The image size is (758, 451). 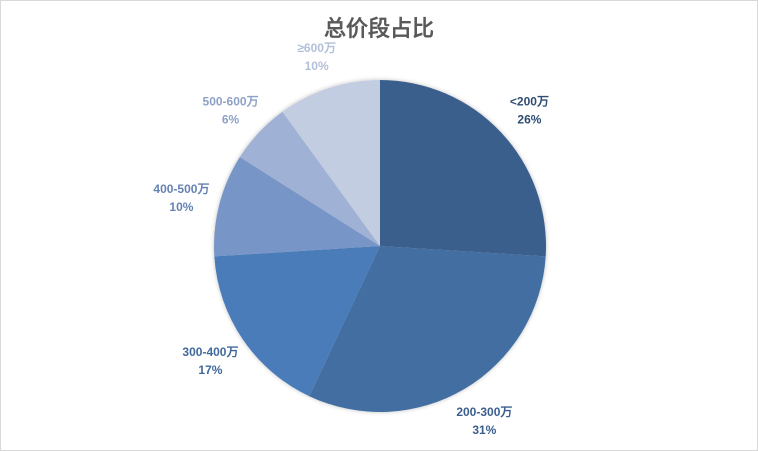 I want to click on slice-category-label: 300-400万, so click(x=210, y=352).